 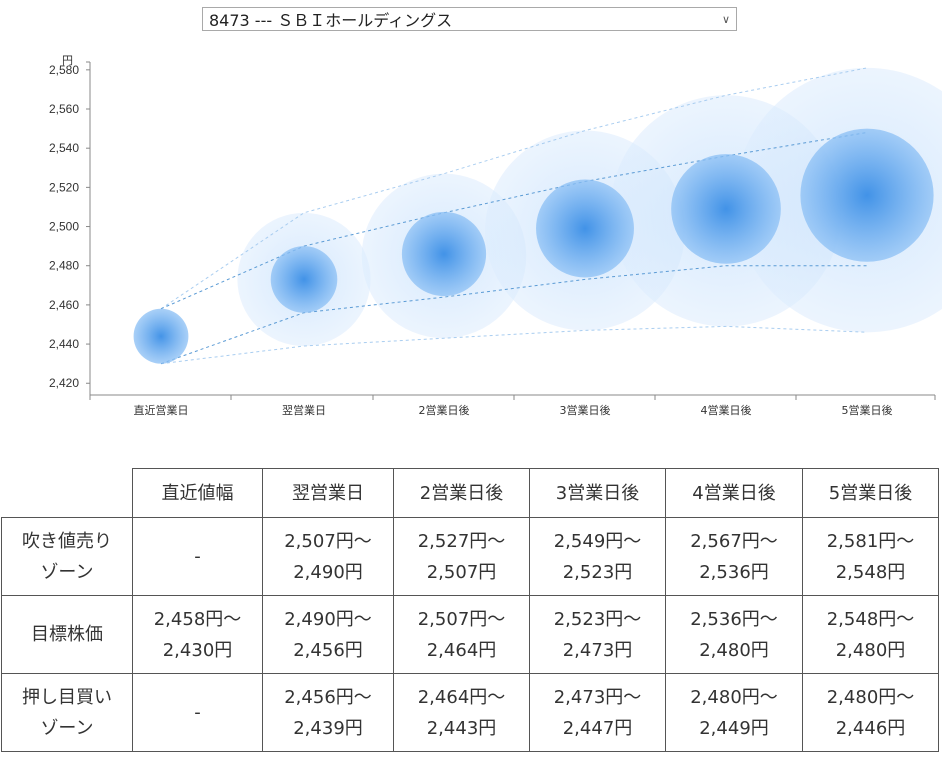 What do you see at coordinates (597, 650) in the screenshot?
I see `cell-line: 2,473円` at bounding box center [597, 650].